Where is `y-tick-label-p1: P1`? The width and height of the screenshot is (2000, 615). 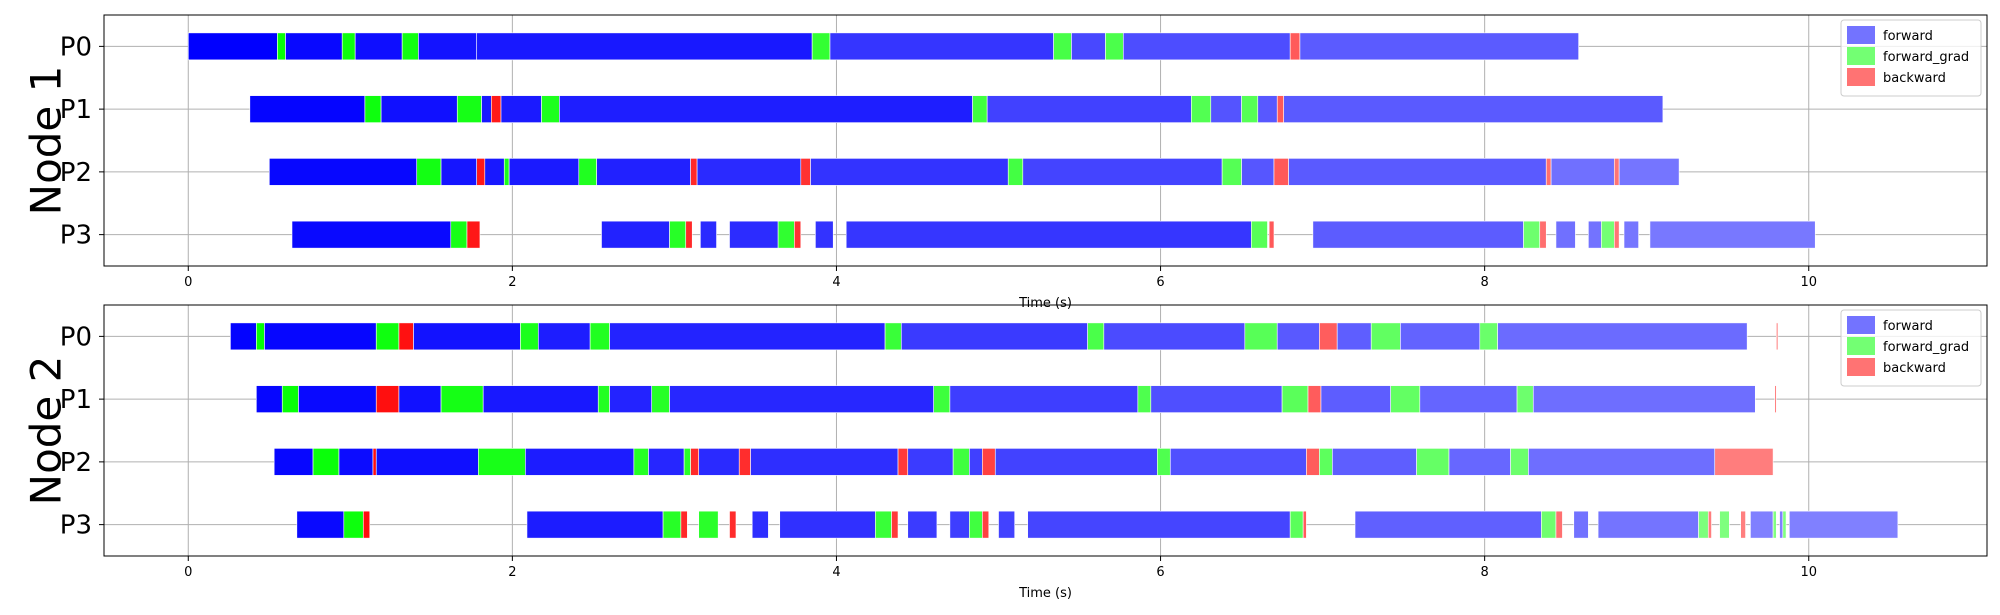 y-tick-label-p1: P1 is located at coordinates (76, 400).